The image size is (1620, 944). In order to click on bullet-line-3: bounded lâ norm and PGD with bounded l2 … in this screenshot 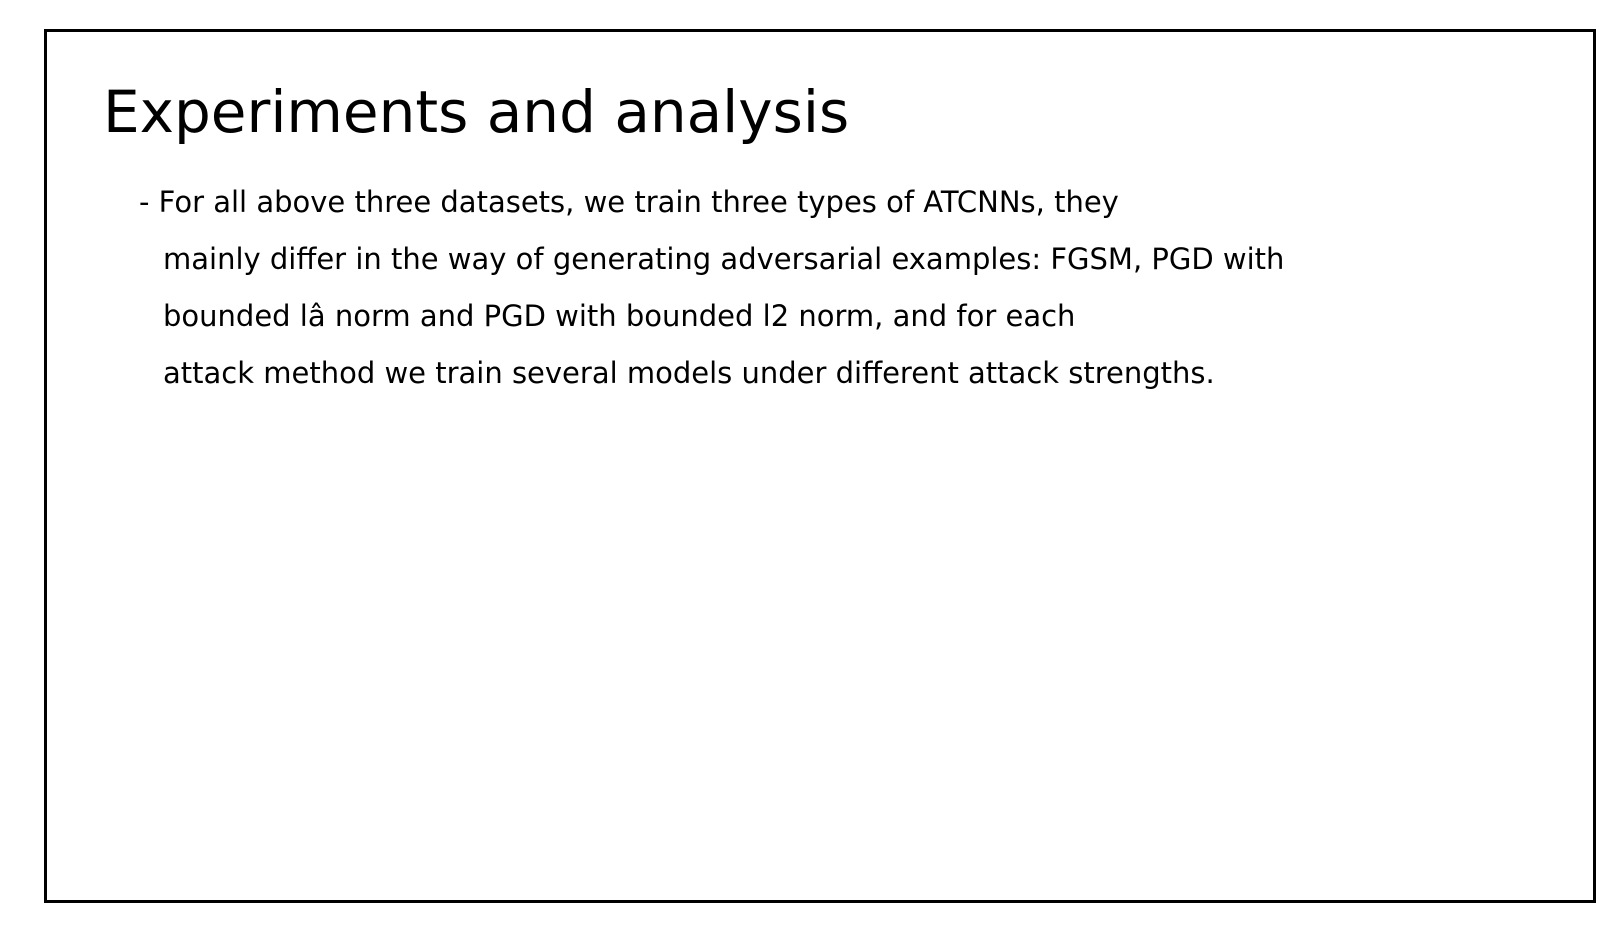, I will do `click(711, 316)`.